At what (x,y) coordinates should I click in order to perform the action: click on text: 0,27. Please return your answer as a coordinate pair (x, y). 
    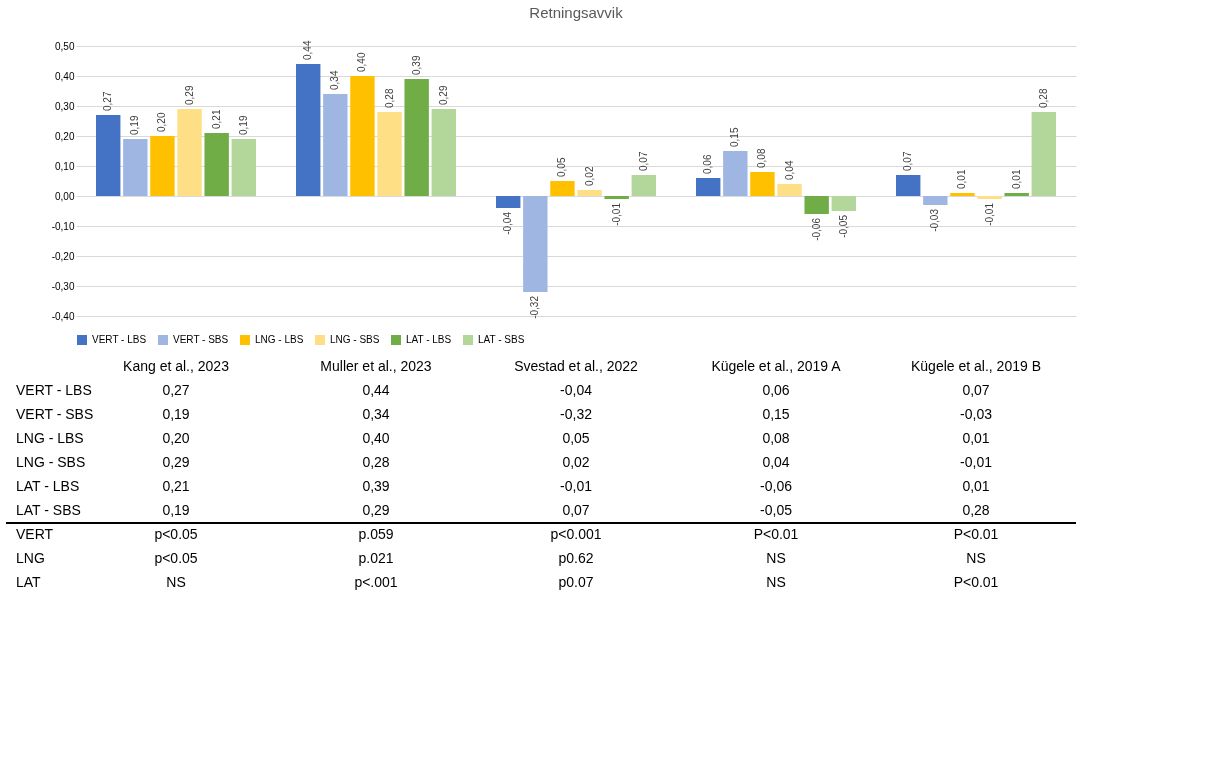
    Looking at the image, I should click on (108, 101).